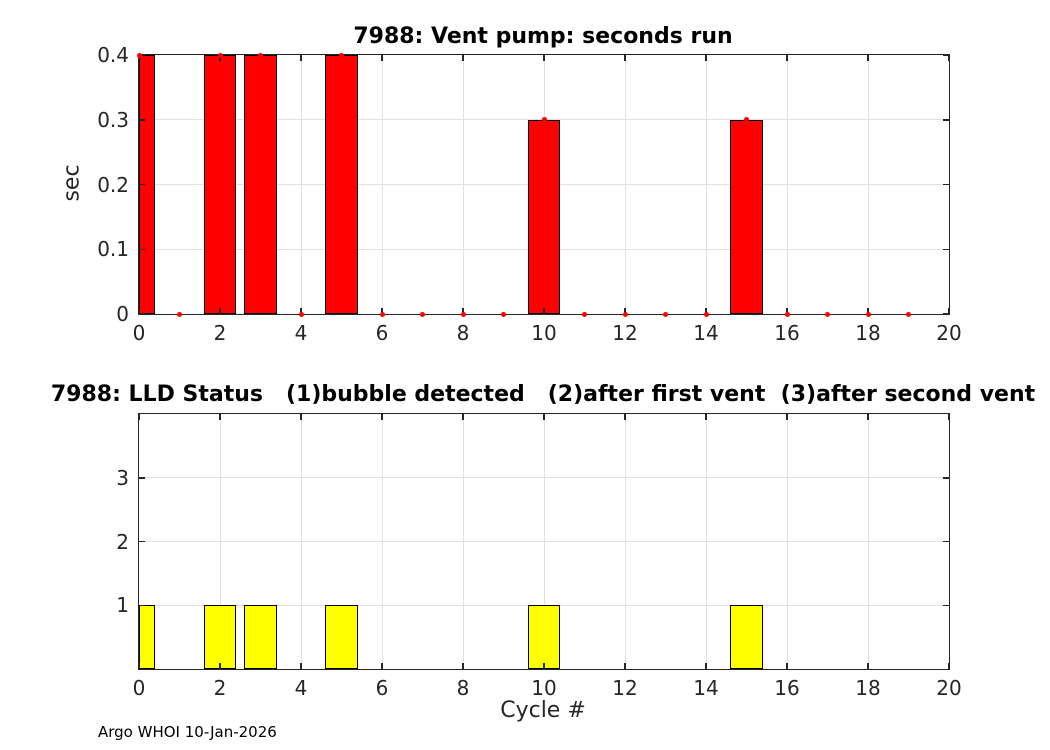  Describe the element at coordinates (706, 333) in the screenshot. I see `x-tick-label: 14` at that location.